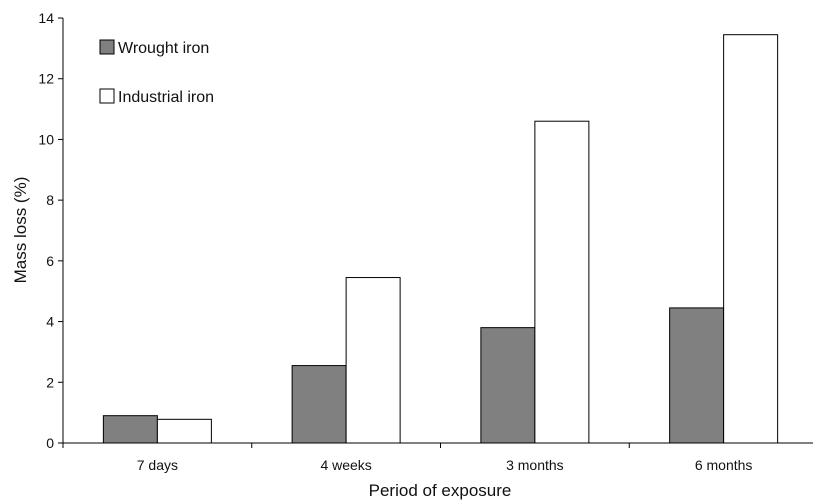  Describe the element at coordinates (407, 458) in the screenshot. I see `x-axis-ticks: 7 days 4 weeks 3 months 6 months` at that location.